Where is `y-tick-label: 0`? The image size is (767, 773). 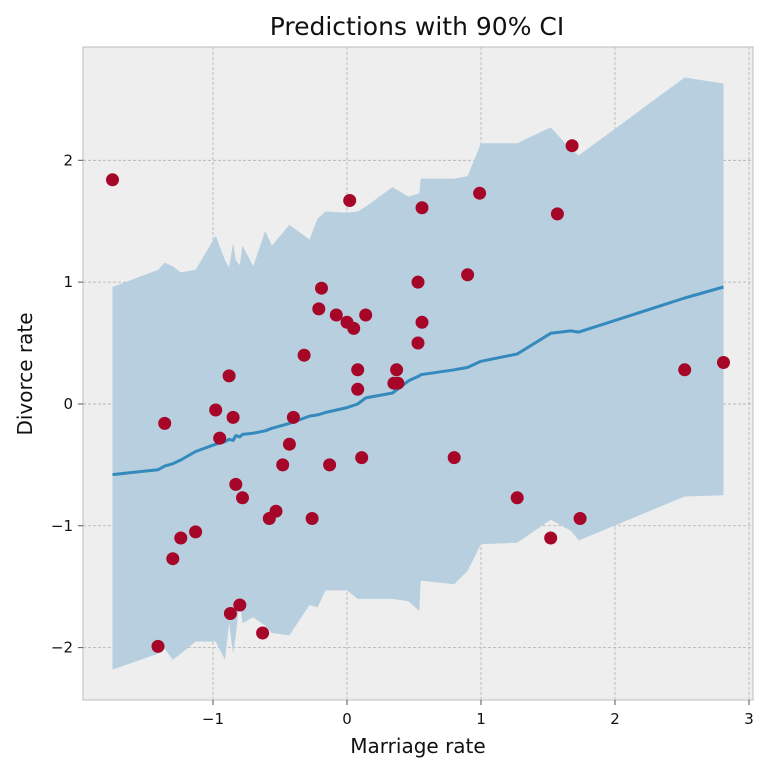 y-tick-label: 0 is located at coordinates (68, 404).